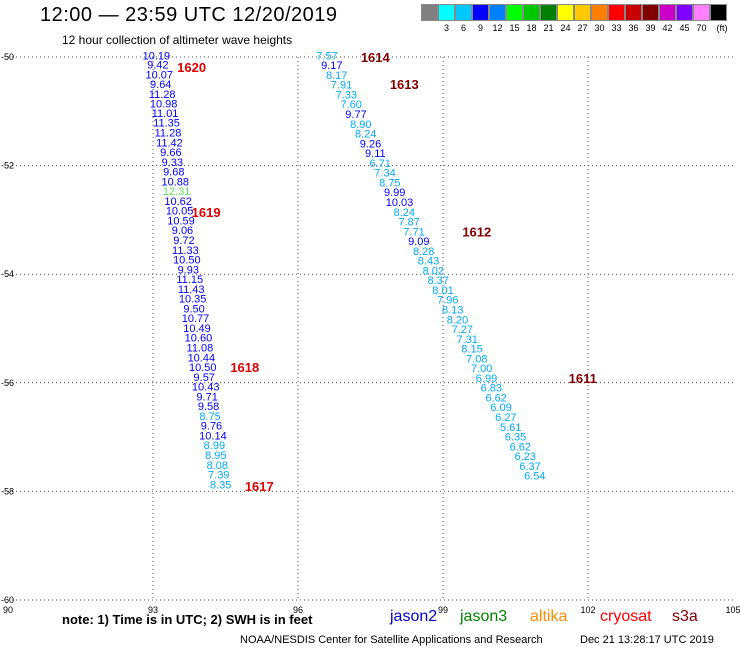 The width and height of the screenshot is (740, 650). I want to click on data-point-label: 7.31, so click(466, 340).